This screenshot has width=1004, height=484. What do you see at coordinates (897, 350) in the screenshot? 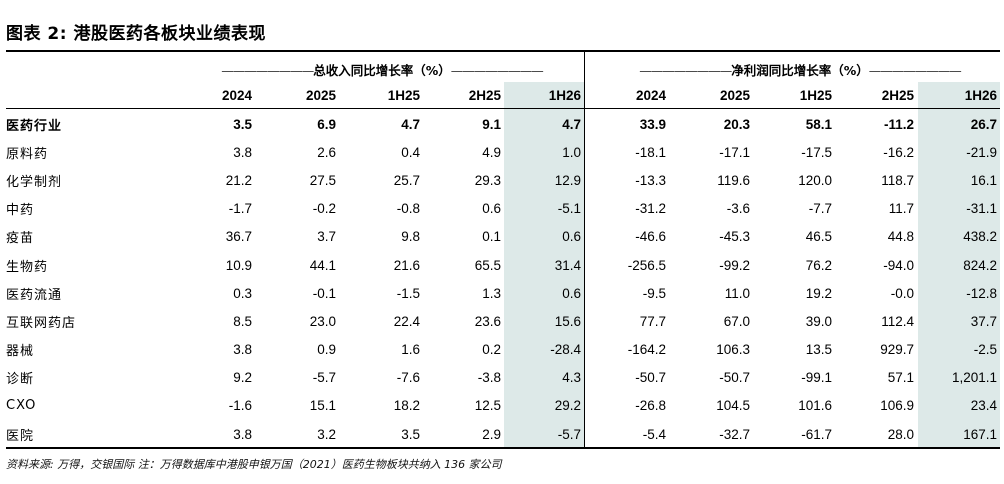
I see `profit-growth-cell: 929.7` at bounding box center [897, 350].